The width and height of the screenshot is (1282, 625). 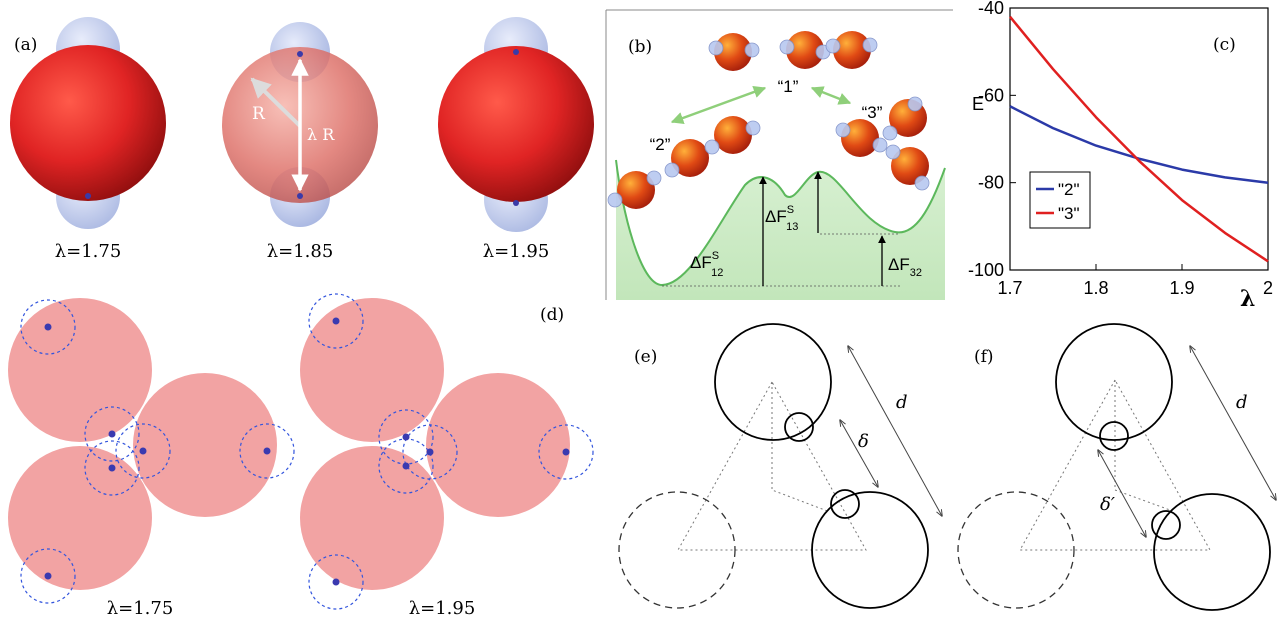 What do you see at coordinates (1181, 288) in the screenshot?
I see `x-tick-label: 1.9` at bounding box center [1181, 288].